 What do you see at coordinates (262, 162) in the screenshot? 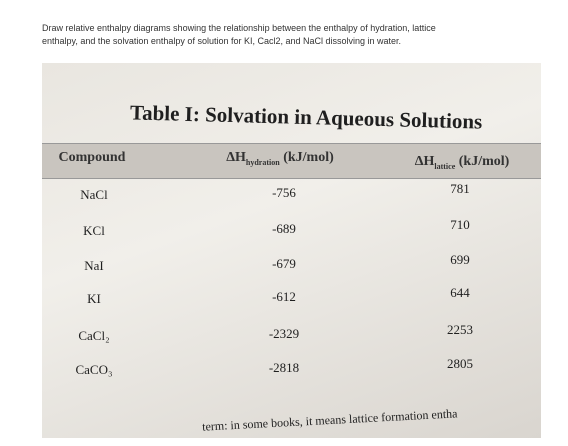
I see `header-sub: hydration` at bounding box center [262, 162].